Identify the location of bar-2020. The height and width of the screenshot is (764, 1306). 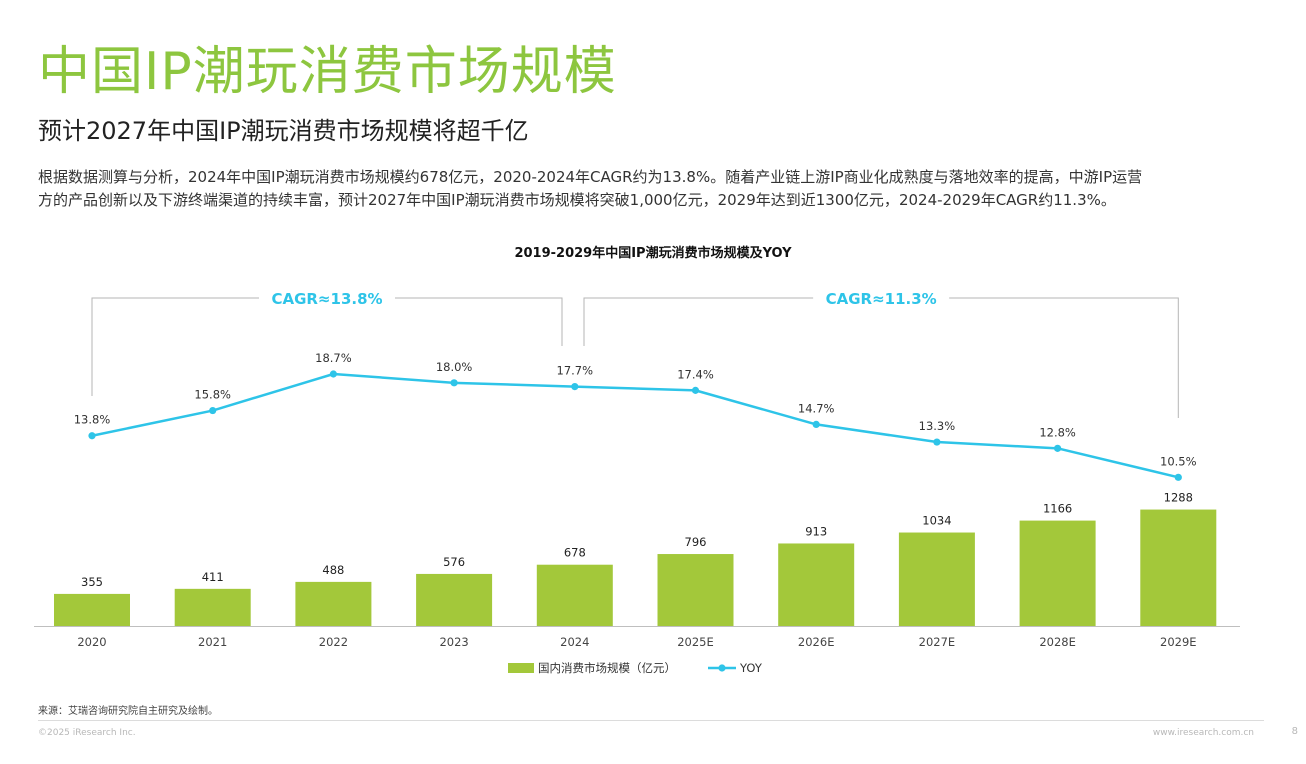
(92, 609).